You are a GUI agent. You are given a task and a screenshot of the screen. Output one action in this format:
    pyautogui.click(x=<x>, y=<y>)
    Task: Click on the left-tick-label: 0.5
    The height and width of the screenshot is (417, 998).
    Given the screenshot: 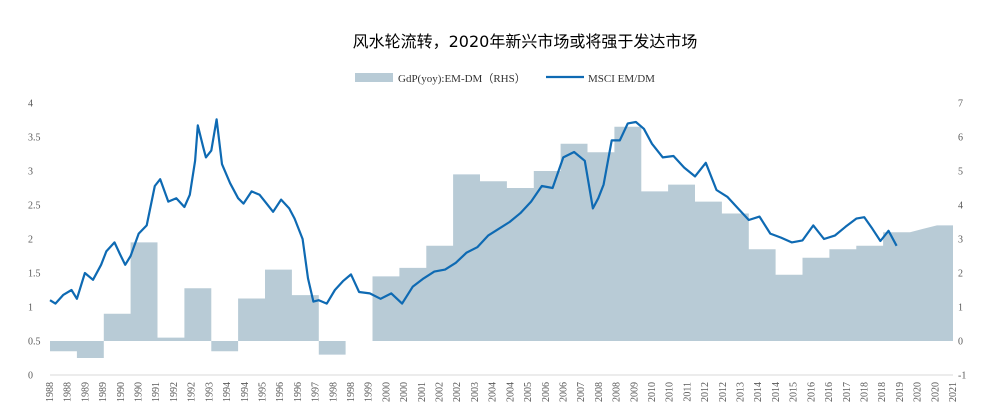 What is the action you would take?
    pyautogui.click(x=34, y=342)
    